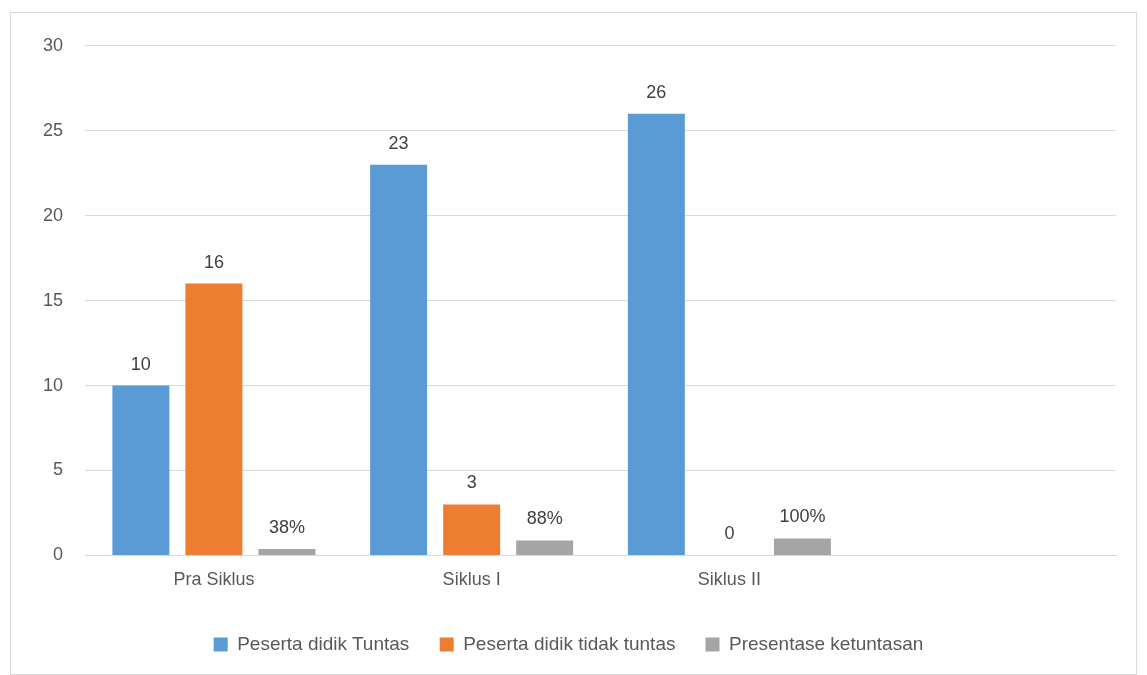  I want to click on data-label: 26, so click(656, 91).